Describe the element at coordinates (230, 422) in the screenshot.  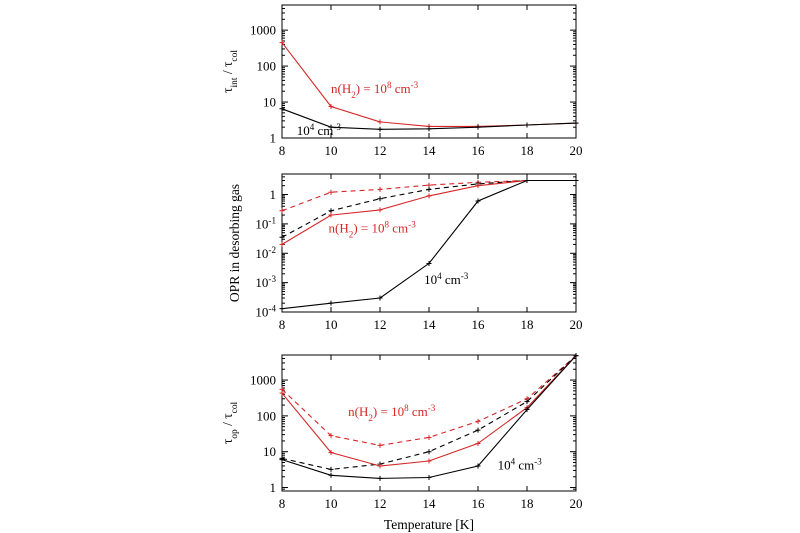
I see `y-axis-title: τop / τcol` at that location.